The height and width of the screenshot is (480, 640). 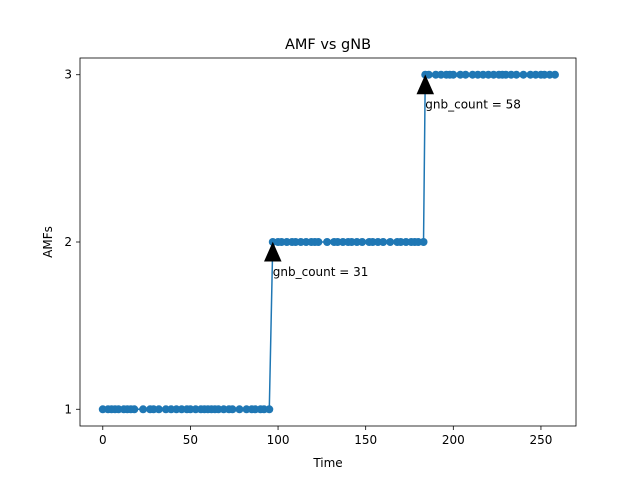 I want to click on x-axis-label: Time, so click(x=327, y=463).